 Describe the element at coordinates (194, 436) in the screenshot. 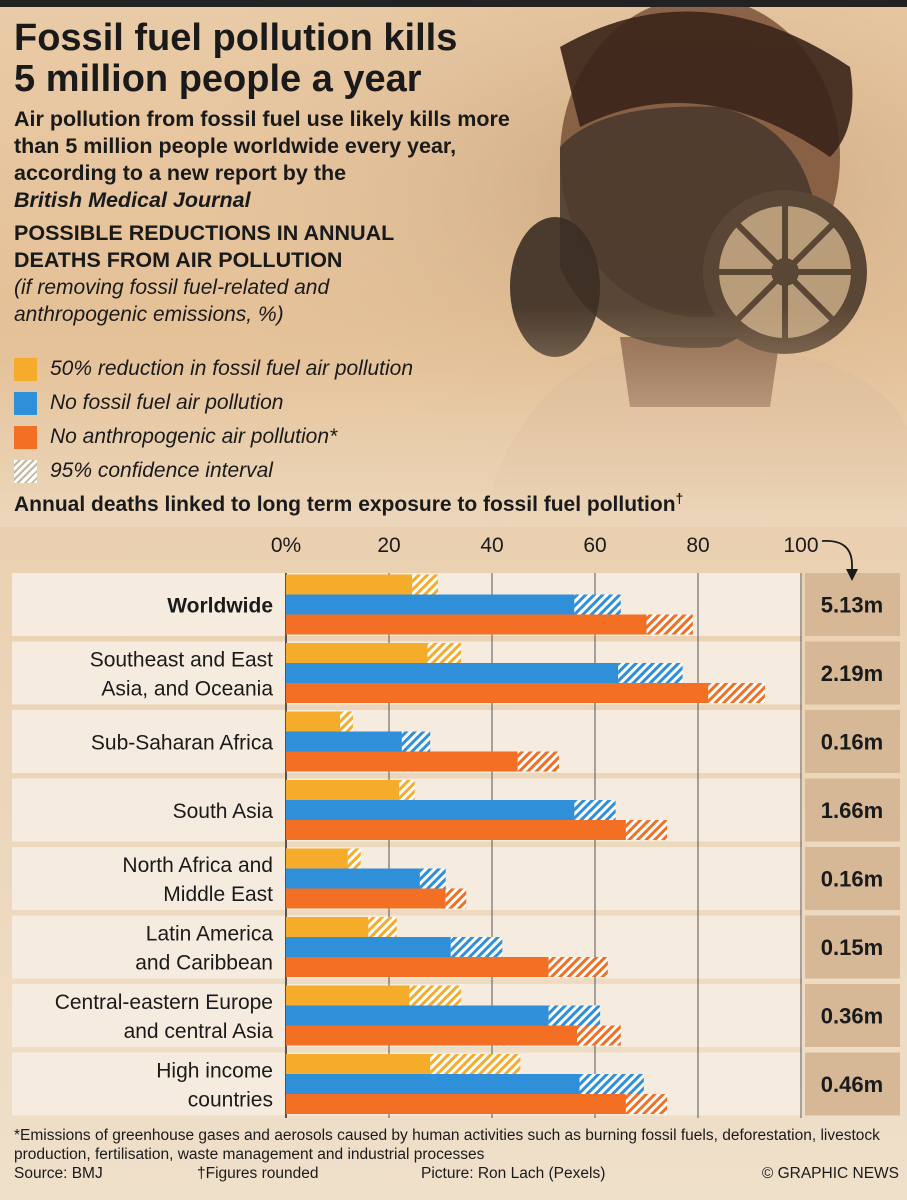

I see `legend-label: No anthropogenic air pollution*` at that location.